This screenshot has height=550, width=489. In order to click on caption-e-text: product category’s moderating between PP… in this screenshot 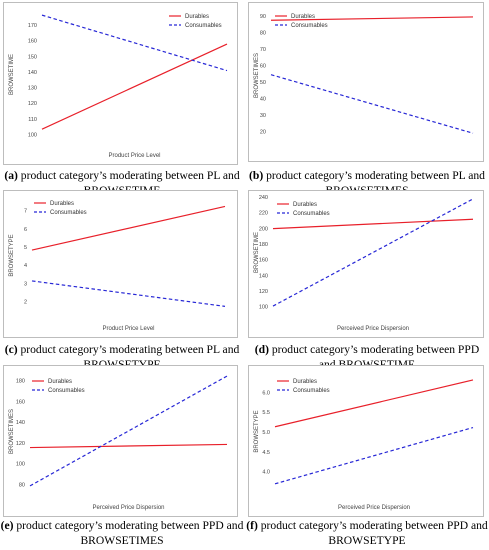, I will do `click(128, 533)`.